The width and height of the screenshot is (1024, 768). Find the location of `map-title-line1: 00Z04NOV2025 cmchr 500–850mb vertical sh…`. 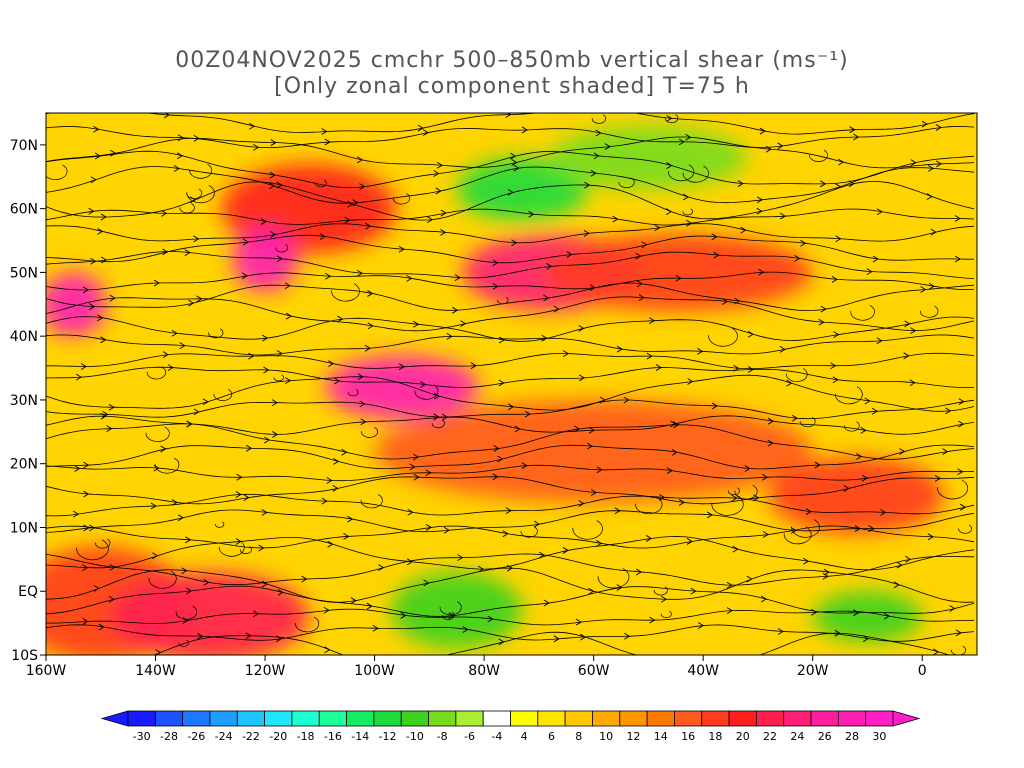

map-title-line1: 00Z04NOV2025 cmchr 500–850mb vertical sh… is located at coordinates (512, 60).